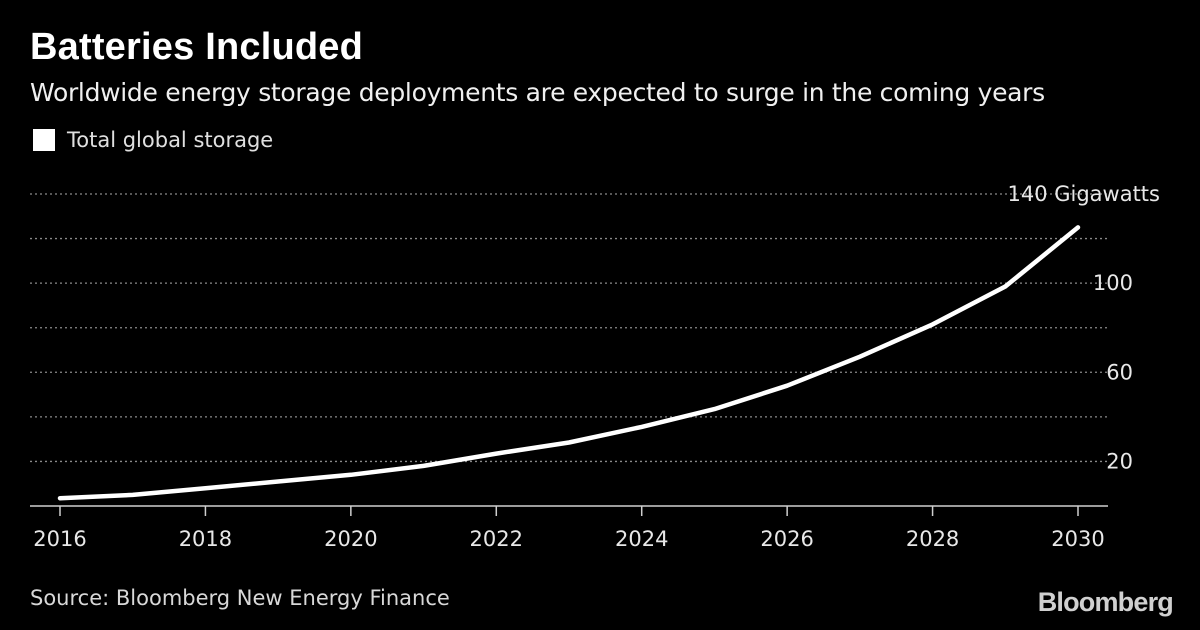 Image resolution: width=1200 pixels, height=630 pixels. I want to click on x-axis-ticks: 2016 2018 2020 2022 2024 2026 2028 2030, so click(569, 528).